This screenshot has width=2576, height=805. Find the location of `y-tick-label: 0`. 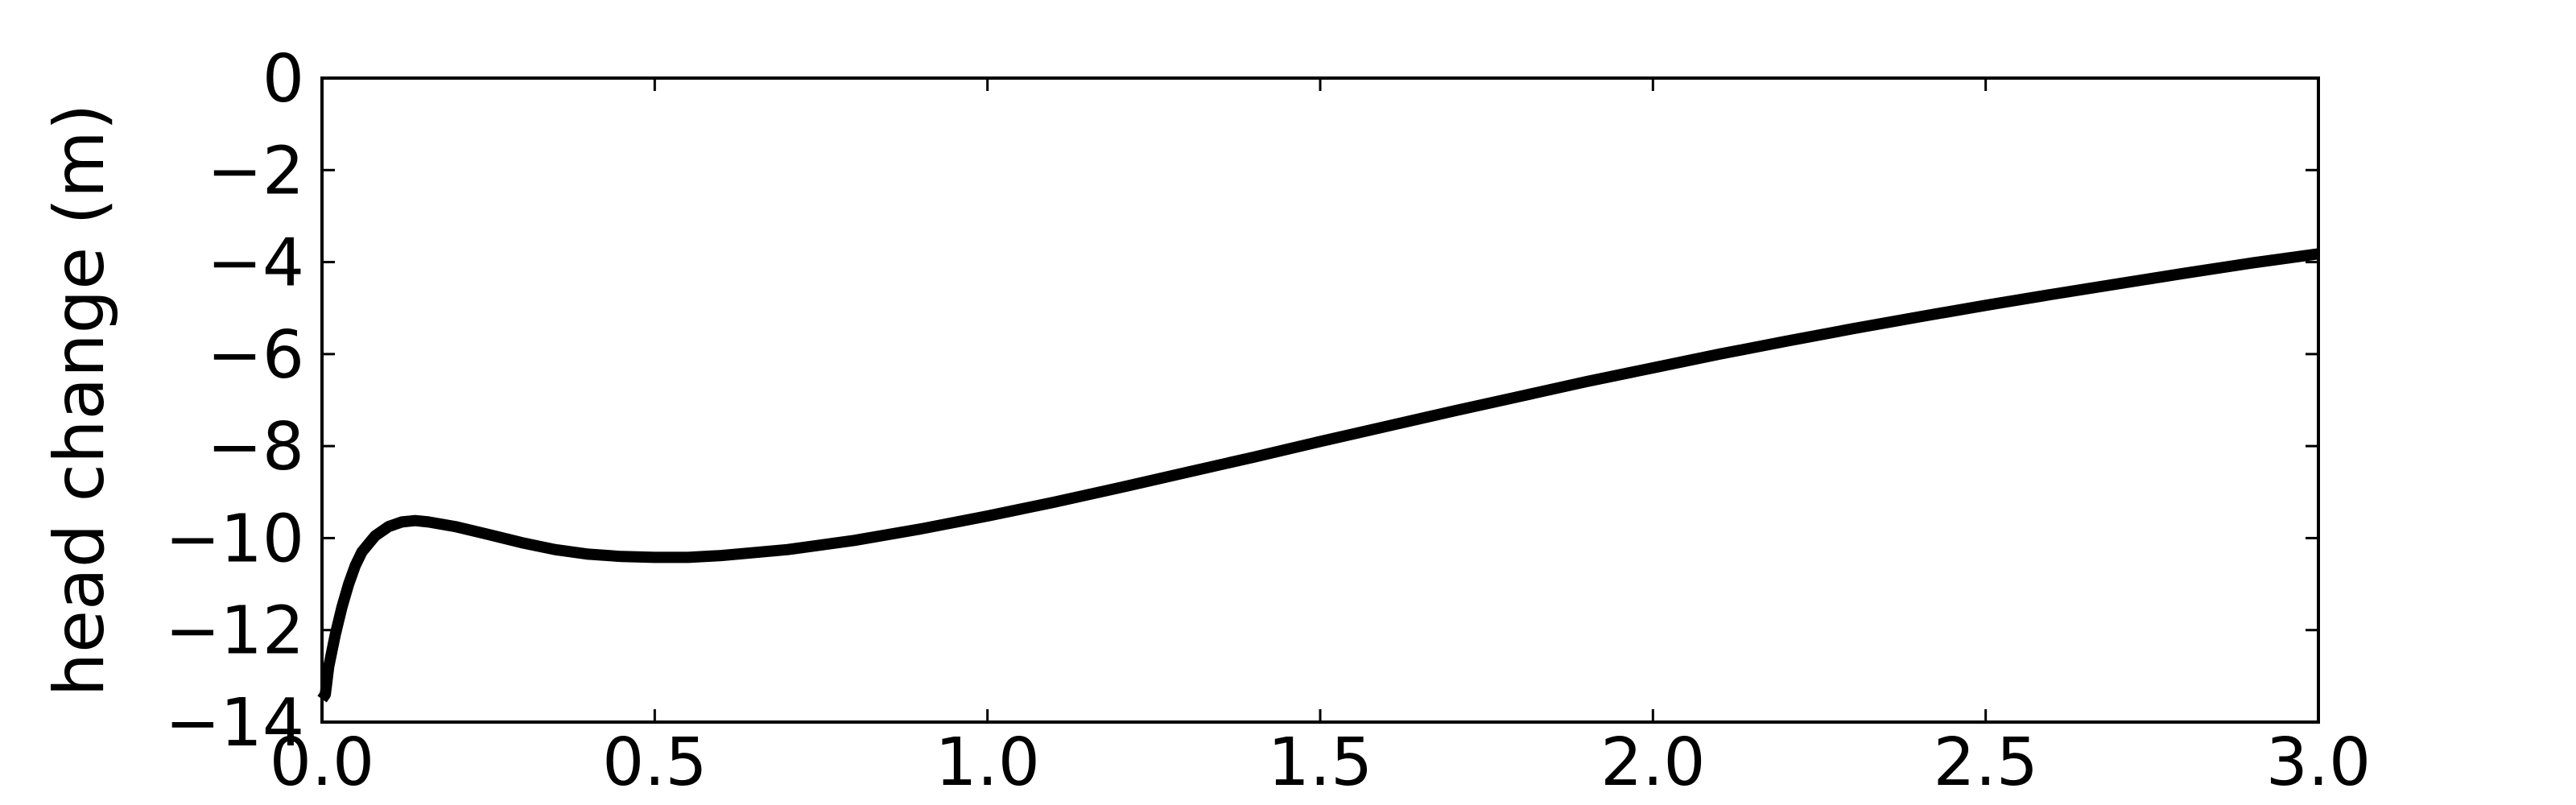

y-tick-label: 0 is located at coordinates (283, 79).